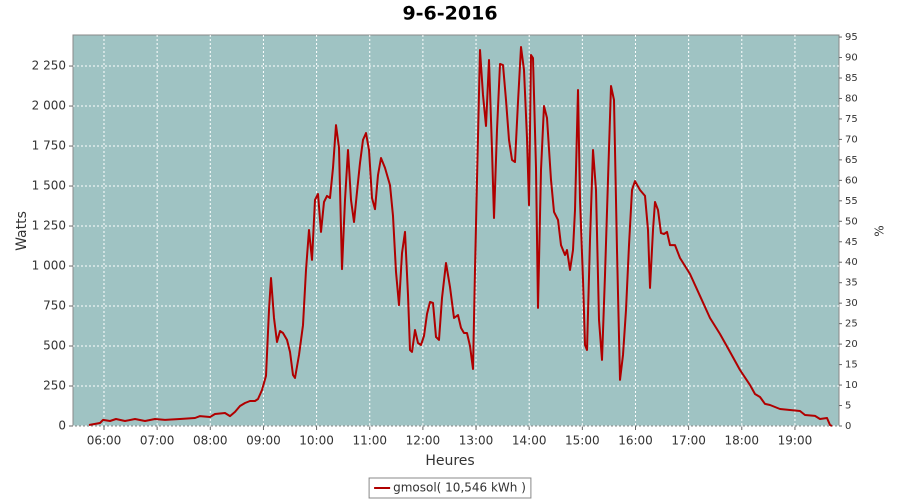 This screenshot has width=900, height=500. Describe the element at coordinates (635, 441) in the screenshot. I see `x-tick-label: 16:00` at that location.